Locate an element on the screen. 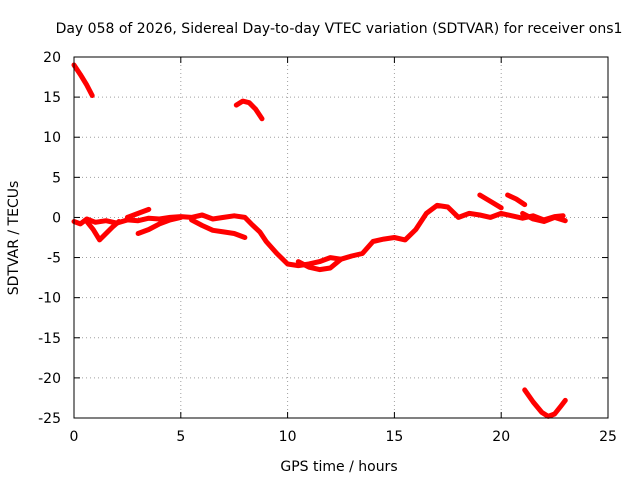 This screenshot has width=640, height=480. y-tick-label: -10 is located at coordinates (49, 299).